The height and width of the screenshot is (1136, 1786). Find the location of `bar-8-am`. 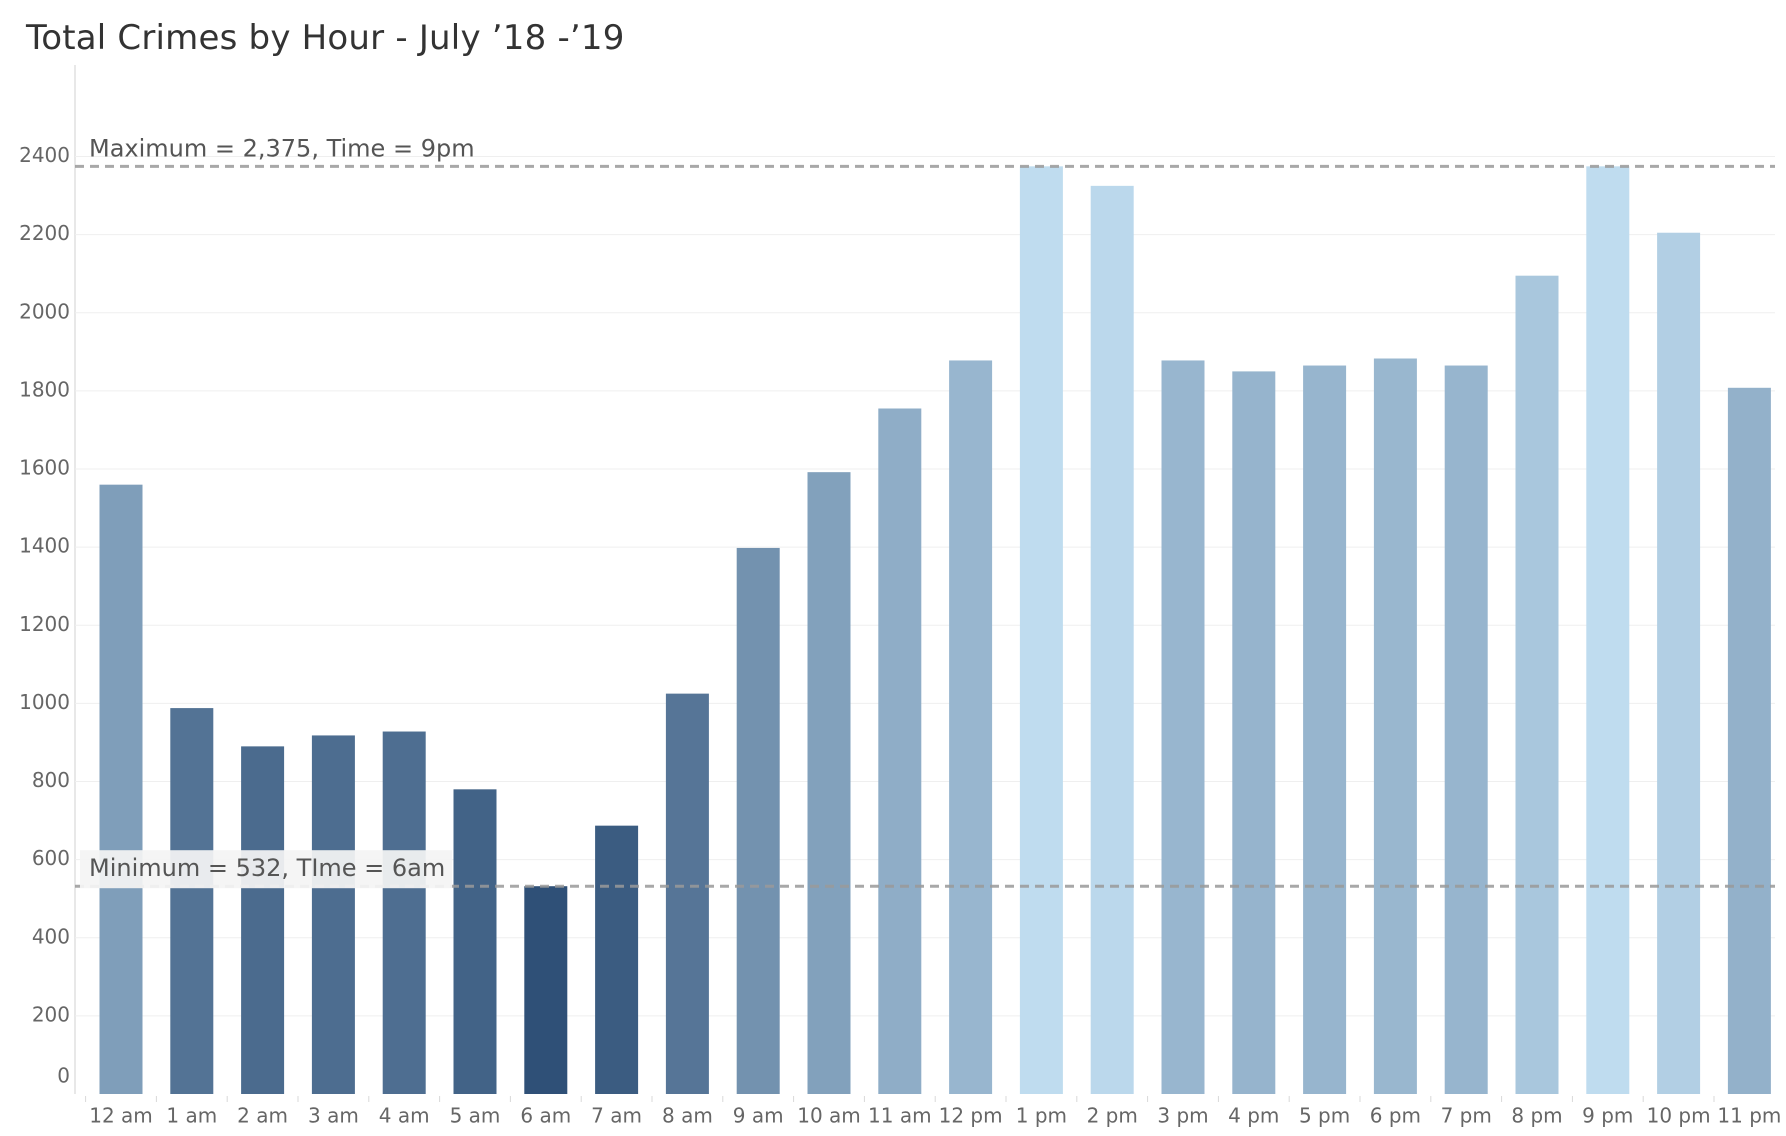

bar-8-am is located at coordinates (687, 893).